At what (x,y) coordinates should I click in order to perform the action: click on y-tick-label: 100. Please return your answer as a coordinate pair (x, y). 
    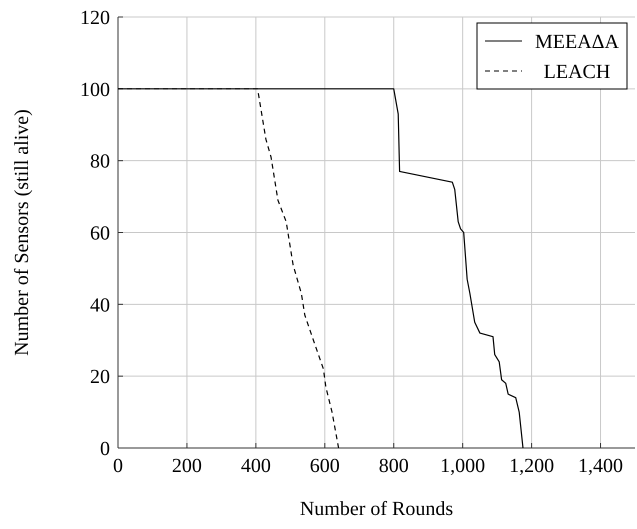
    Looking at the image, I should click on (95, 89).